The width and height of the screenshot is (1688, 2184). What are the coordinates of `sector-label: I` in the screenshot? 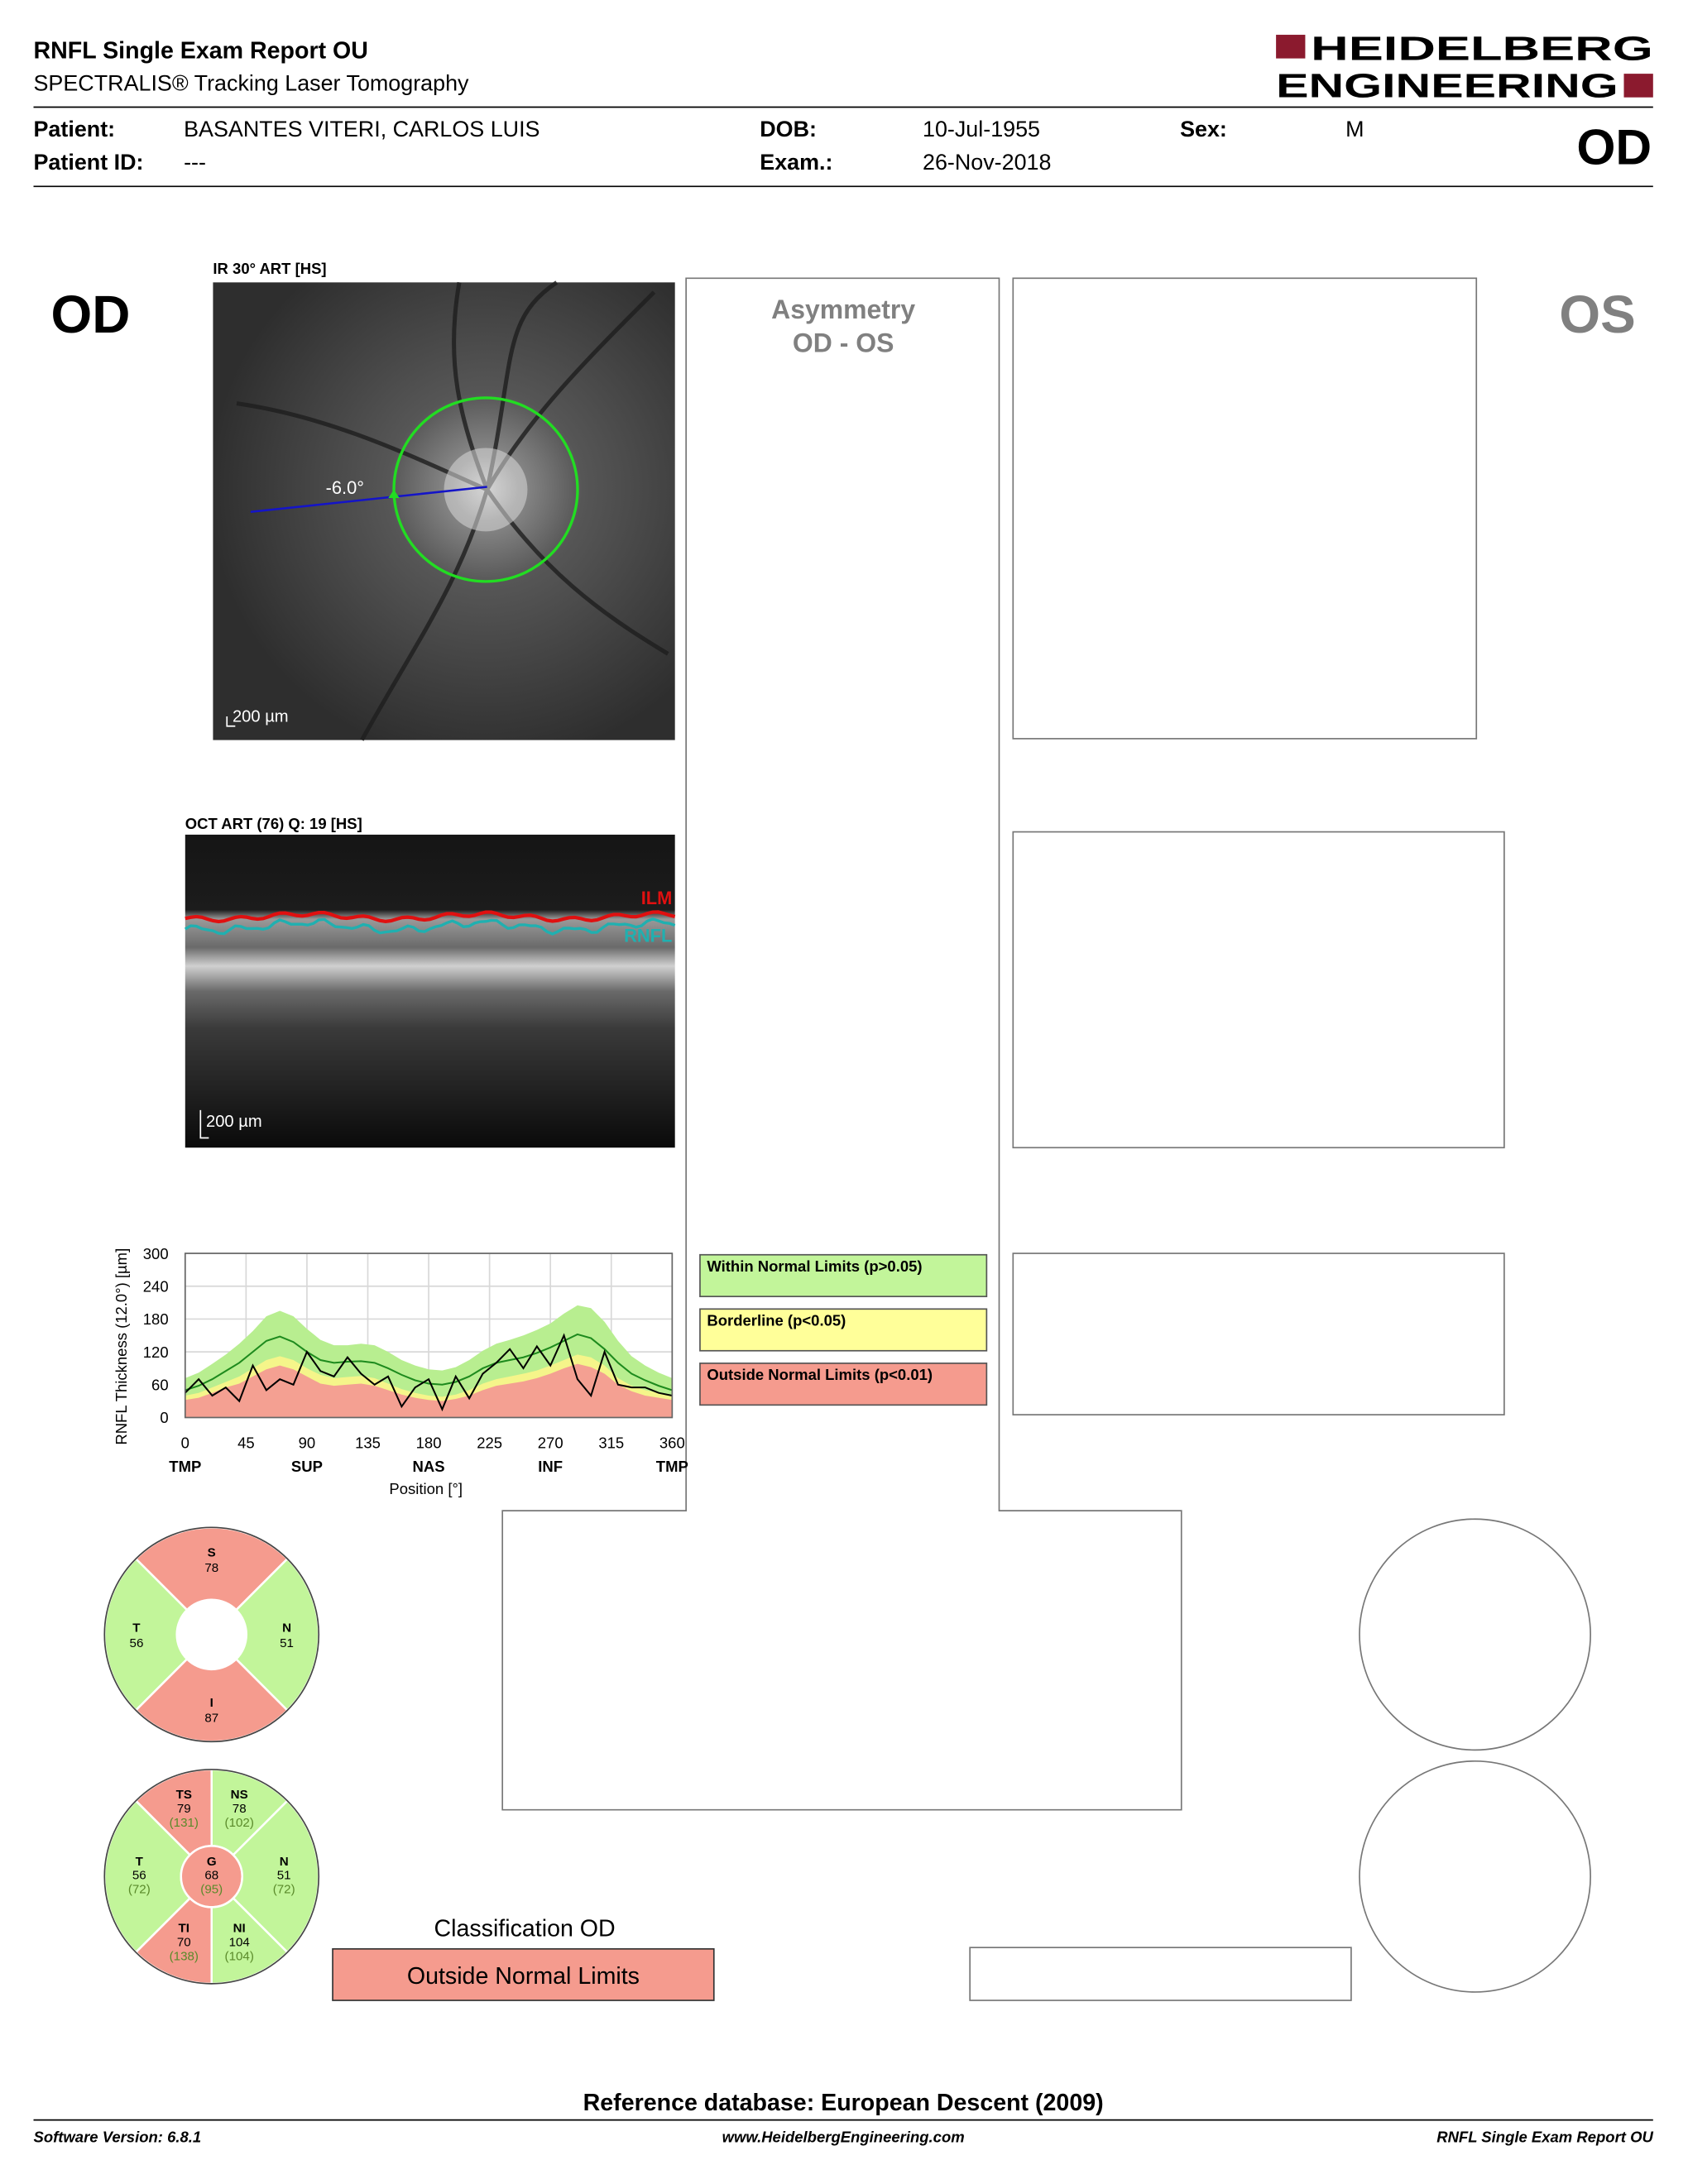 It's located at (211, 1703).